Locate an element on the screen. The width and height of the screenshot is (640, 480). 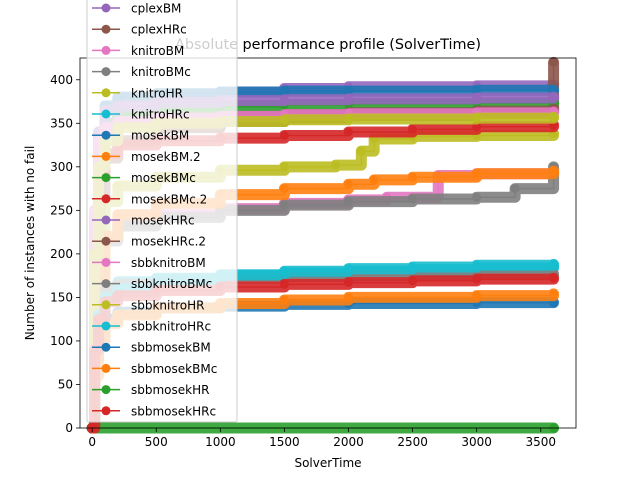
legend-item: mosekHRc is located at coordinates (143, 221).